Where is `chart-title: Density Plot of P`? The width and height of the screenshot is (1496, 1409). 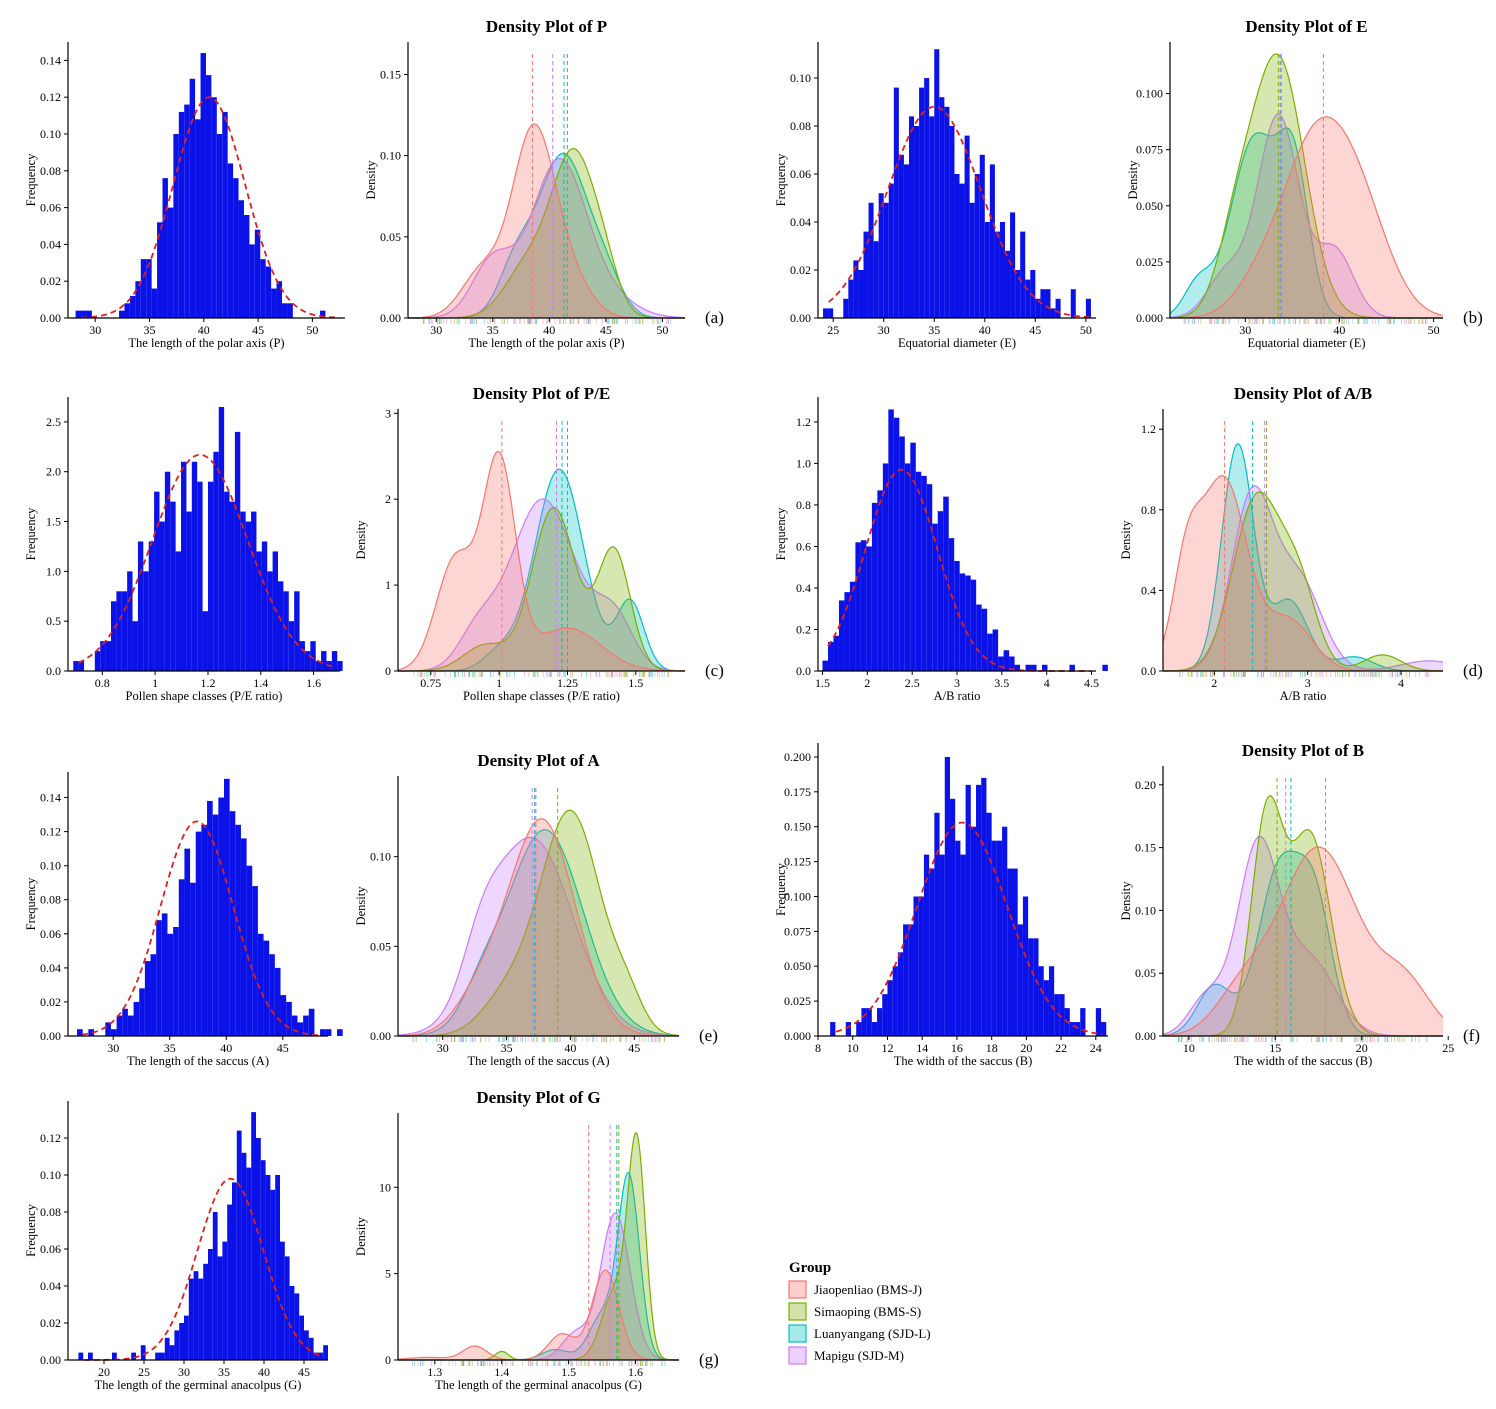 chart-title: Density Plot of P is located at coordinates (546, 26).